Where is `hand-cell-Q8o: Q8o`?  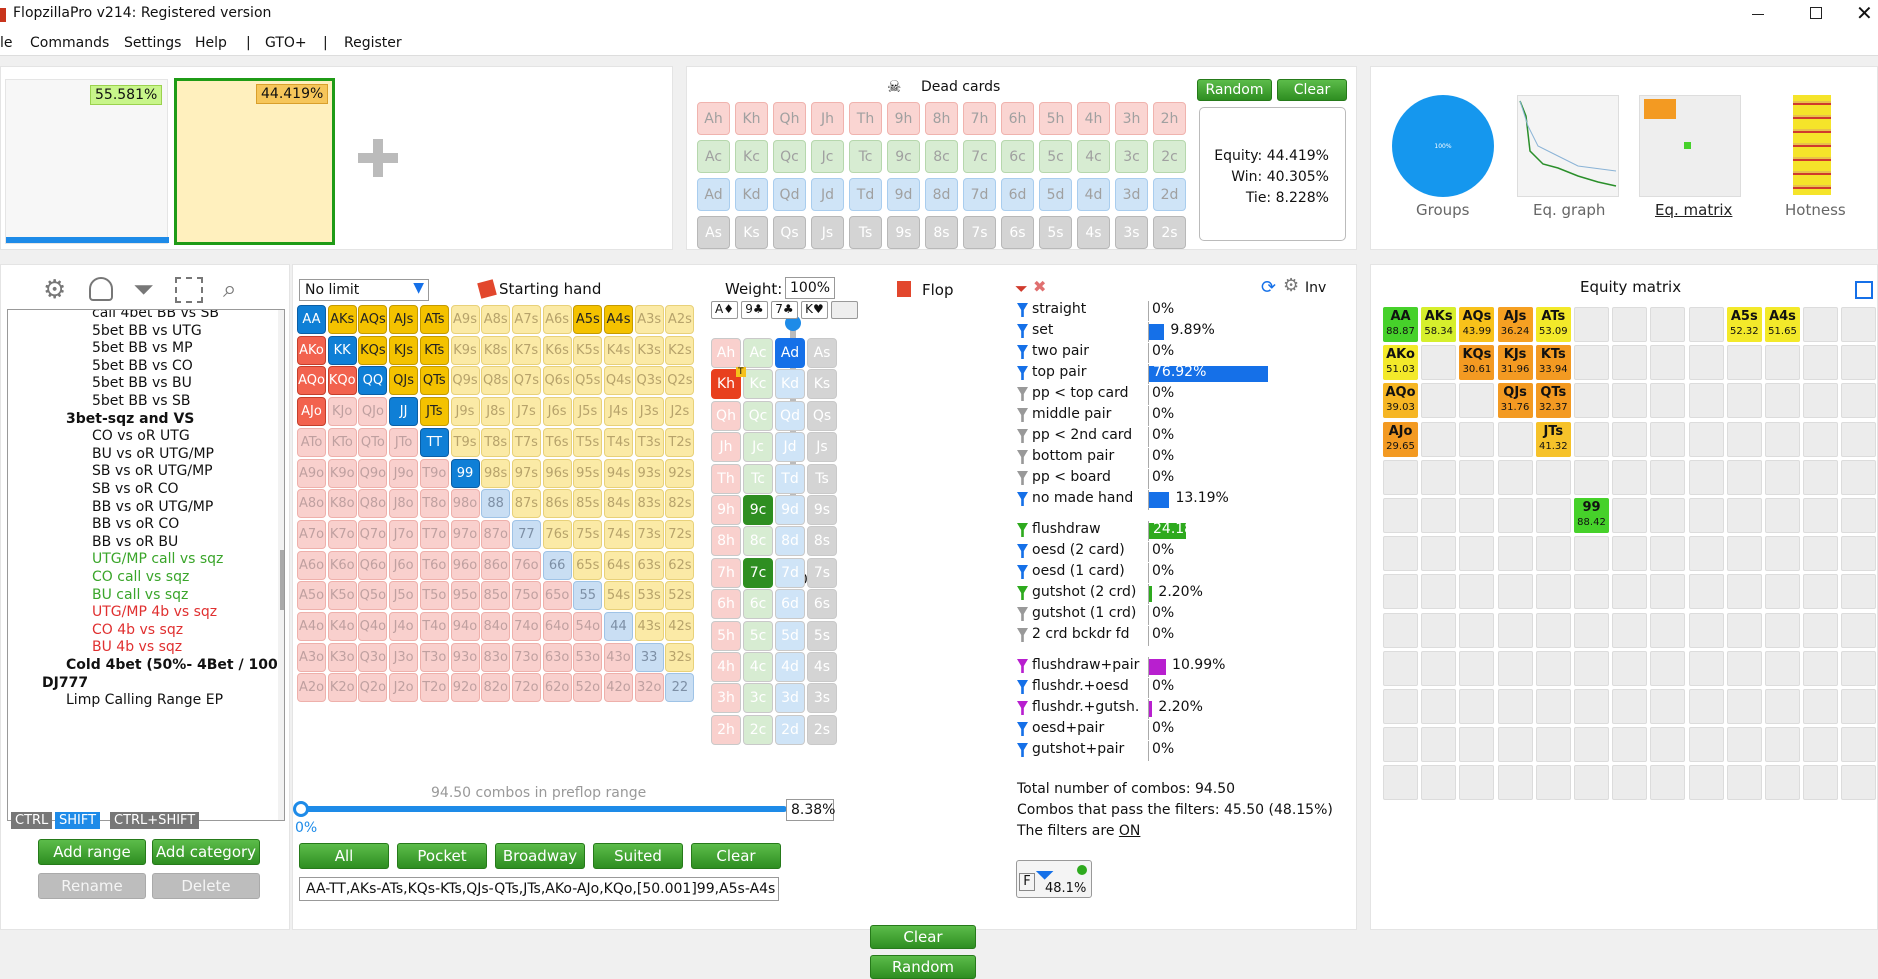 hand-cell-Q8o: Q8o is located at coordinates (373, 504).